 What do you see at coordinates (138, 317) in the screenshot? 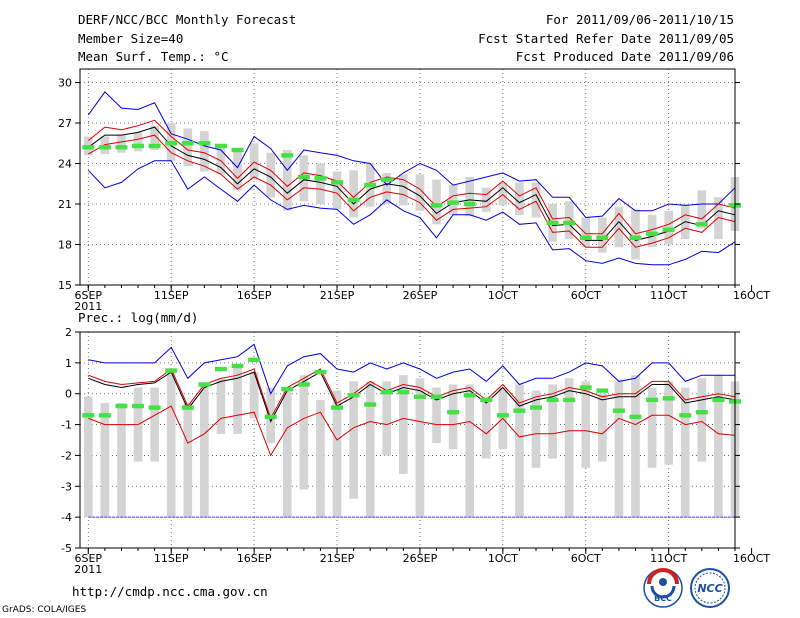
I see `panel-title: Prec.: log(mm/d)` at bounding box center [138, 317].